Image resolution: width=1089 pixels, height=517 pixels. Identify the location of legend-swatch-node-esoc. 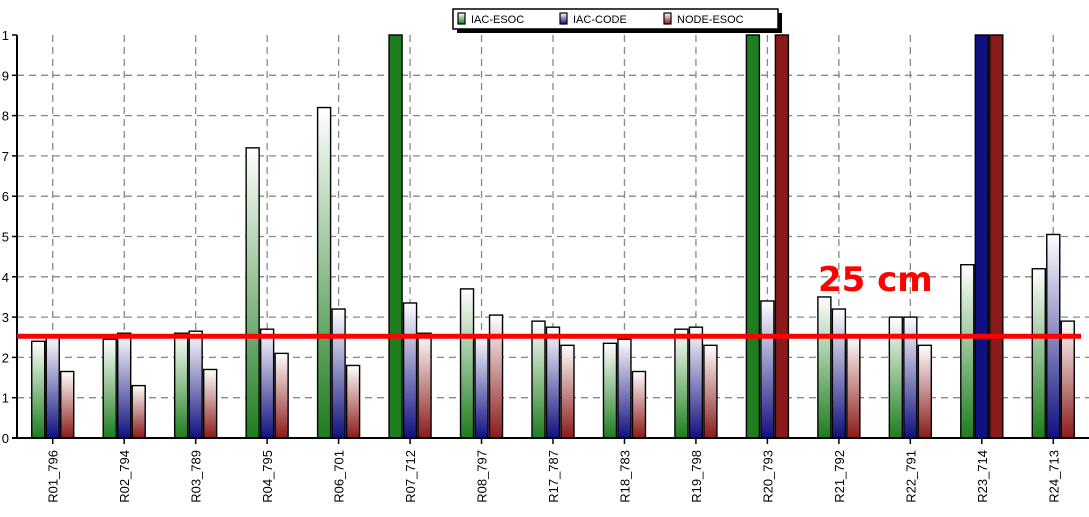
(667, 18).